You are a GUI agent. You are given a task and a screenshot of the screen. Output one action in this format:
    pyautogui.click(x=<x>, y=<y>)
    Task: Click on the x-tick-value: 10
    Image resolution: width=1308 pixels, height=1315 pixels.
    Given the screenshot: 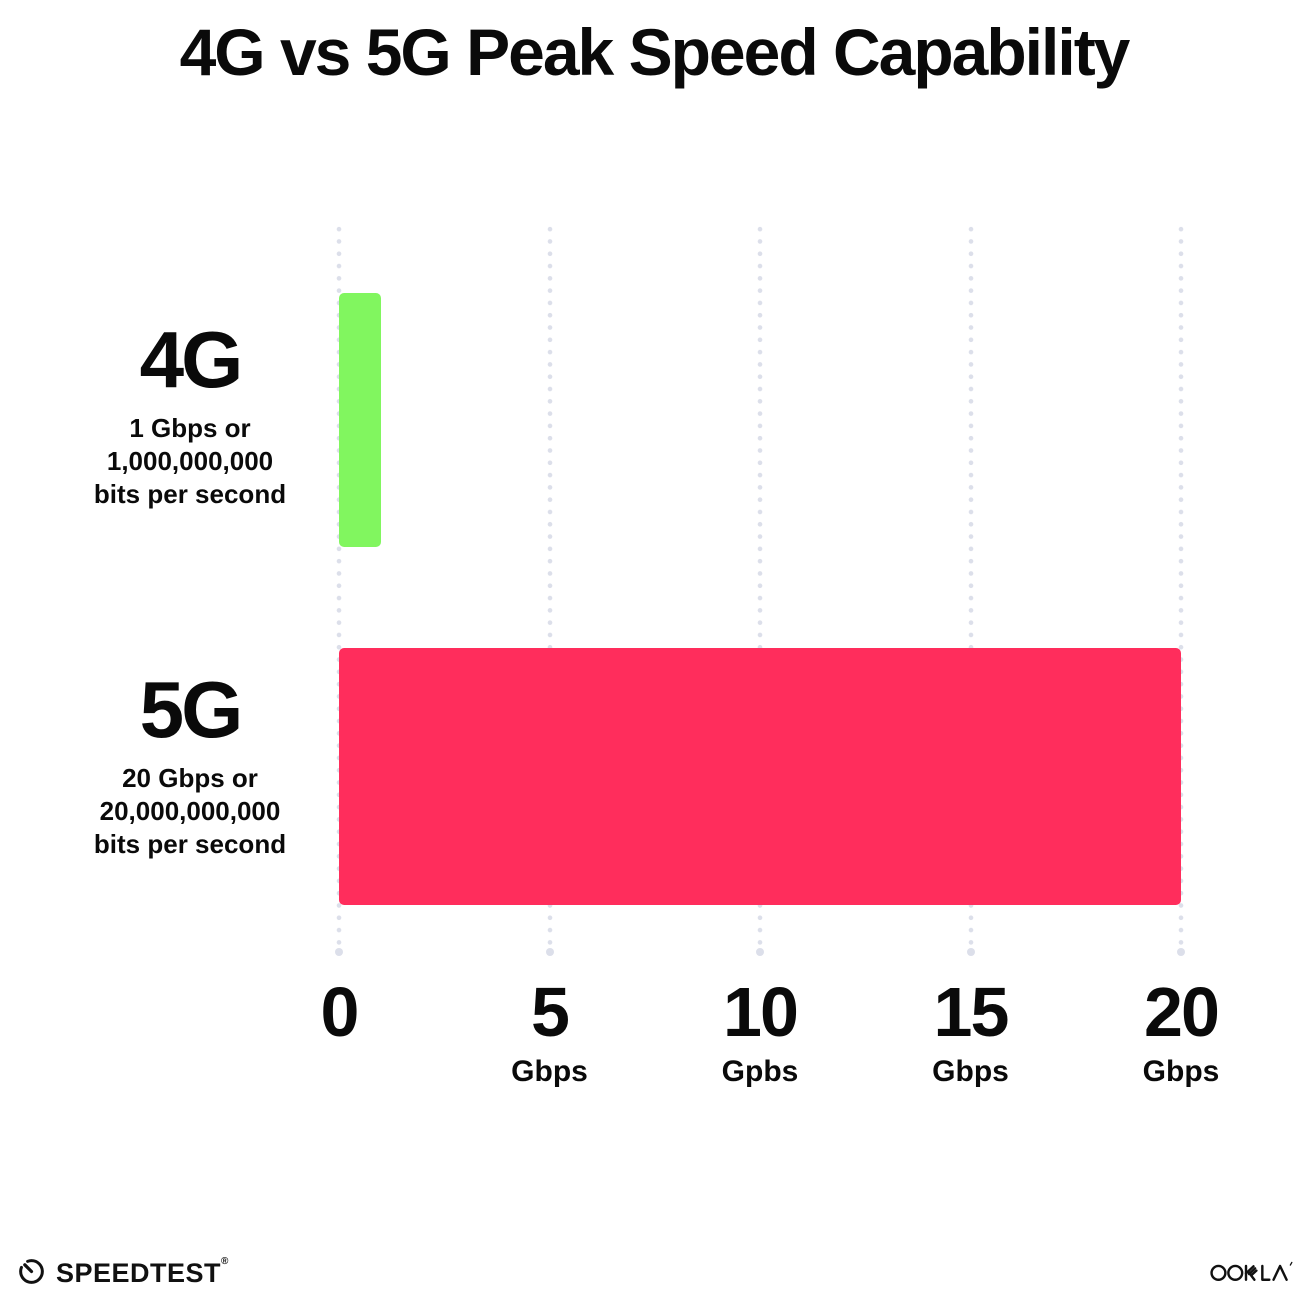 What is the action you would take?
    pyautogui.click(x=761, y=1012)
    